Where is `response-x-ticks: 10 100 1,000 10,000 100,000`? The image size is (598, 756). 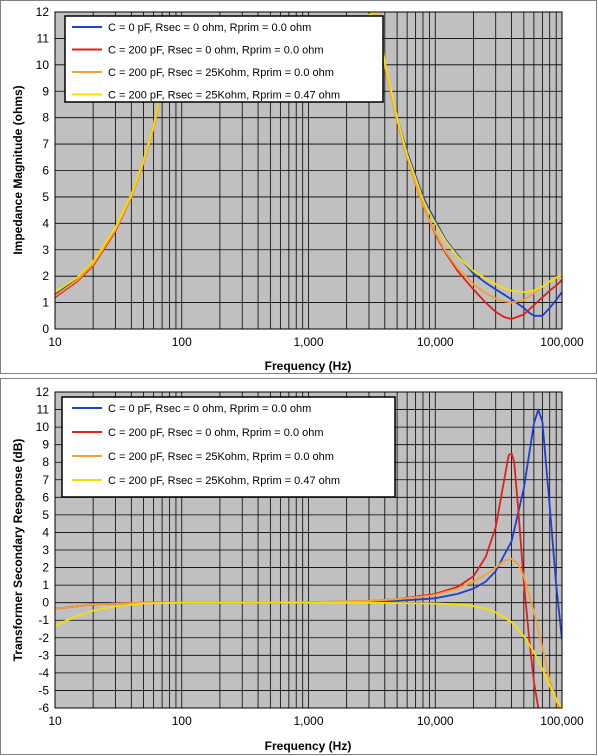
response-x-ticks: 10 100 1,000 10,000 100,000 is located at coordinates (316, 721).